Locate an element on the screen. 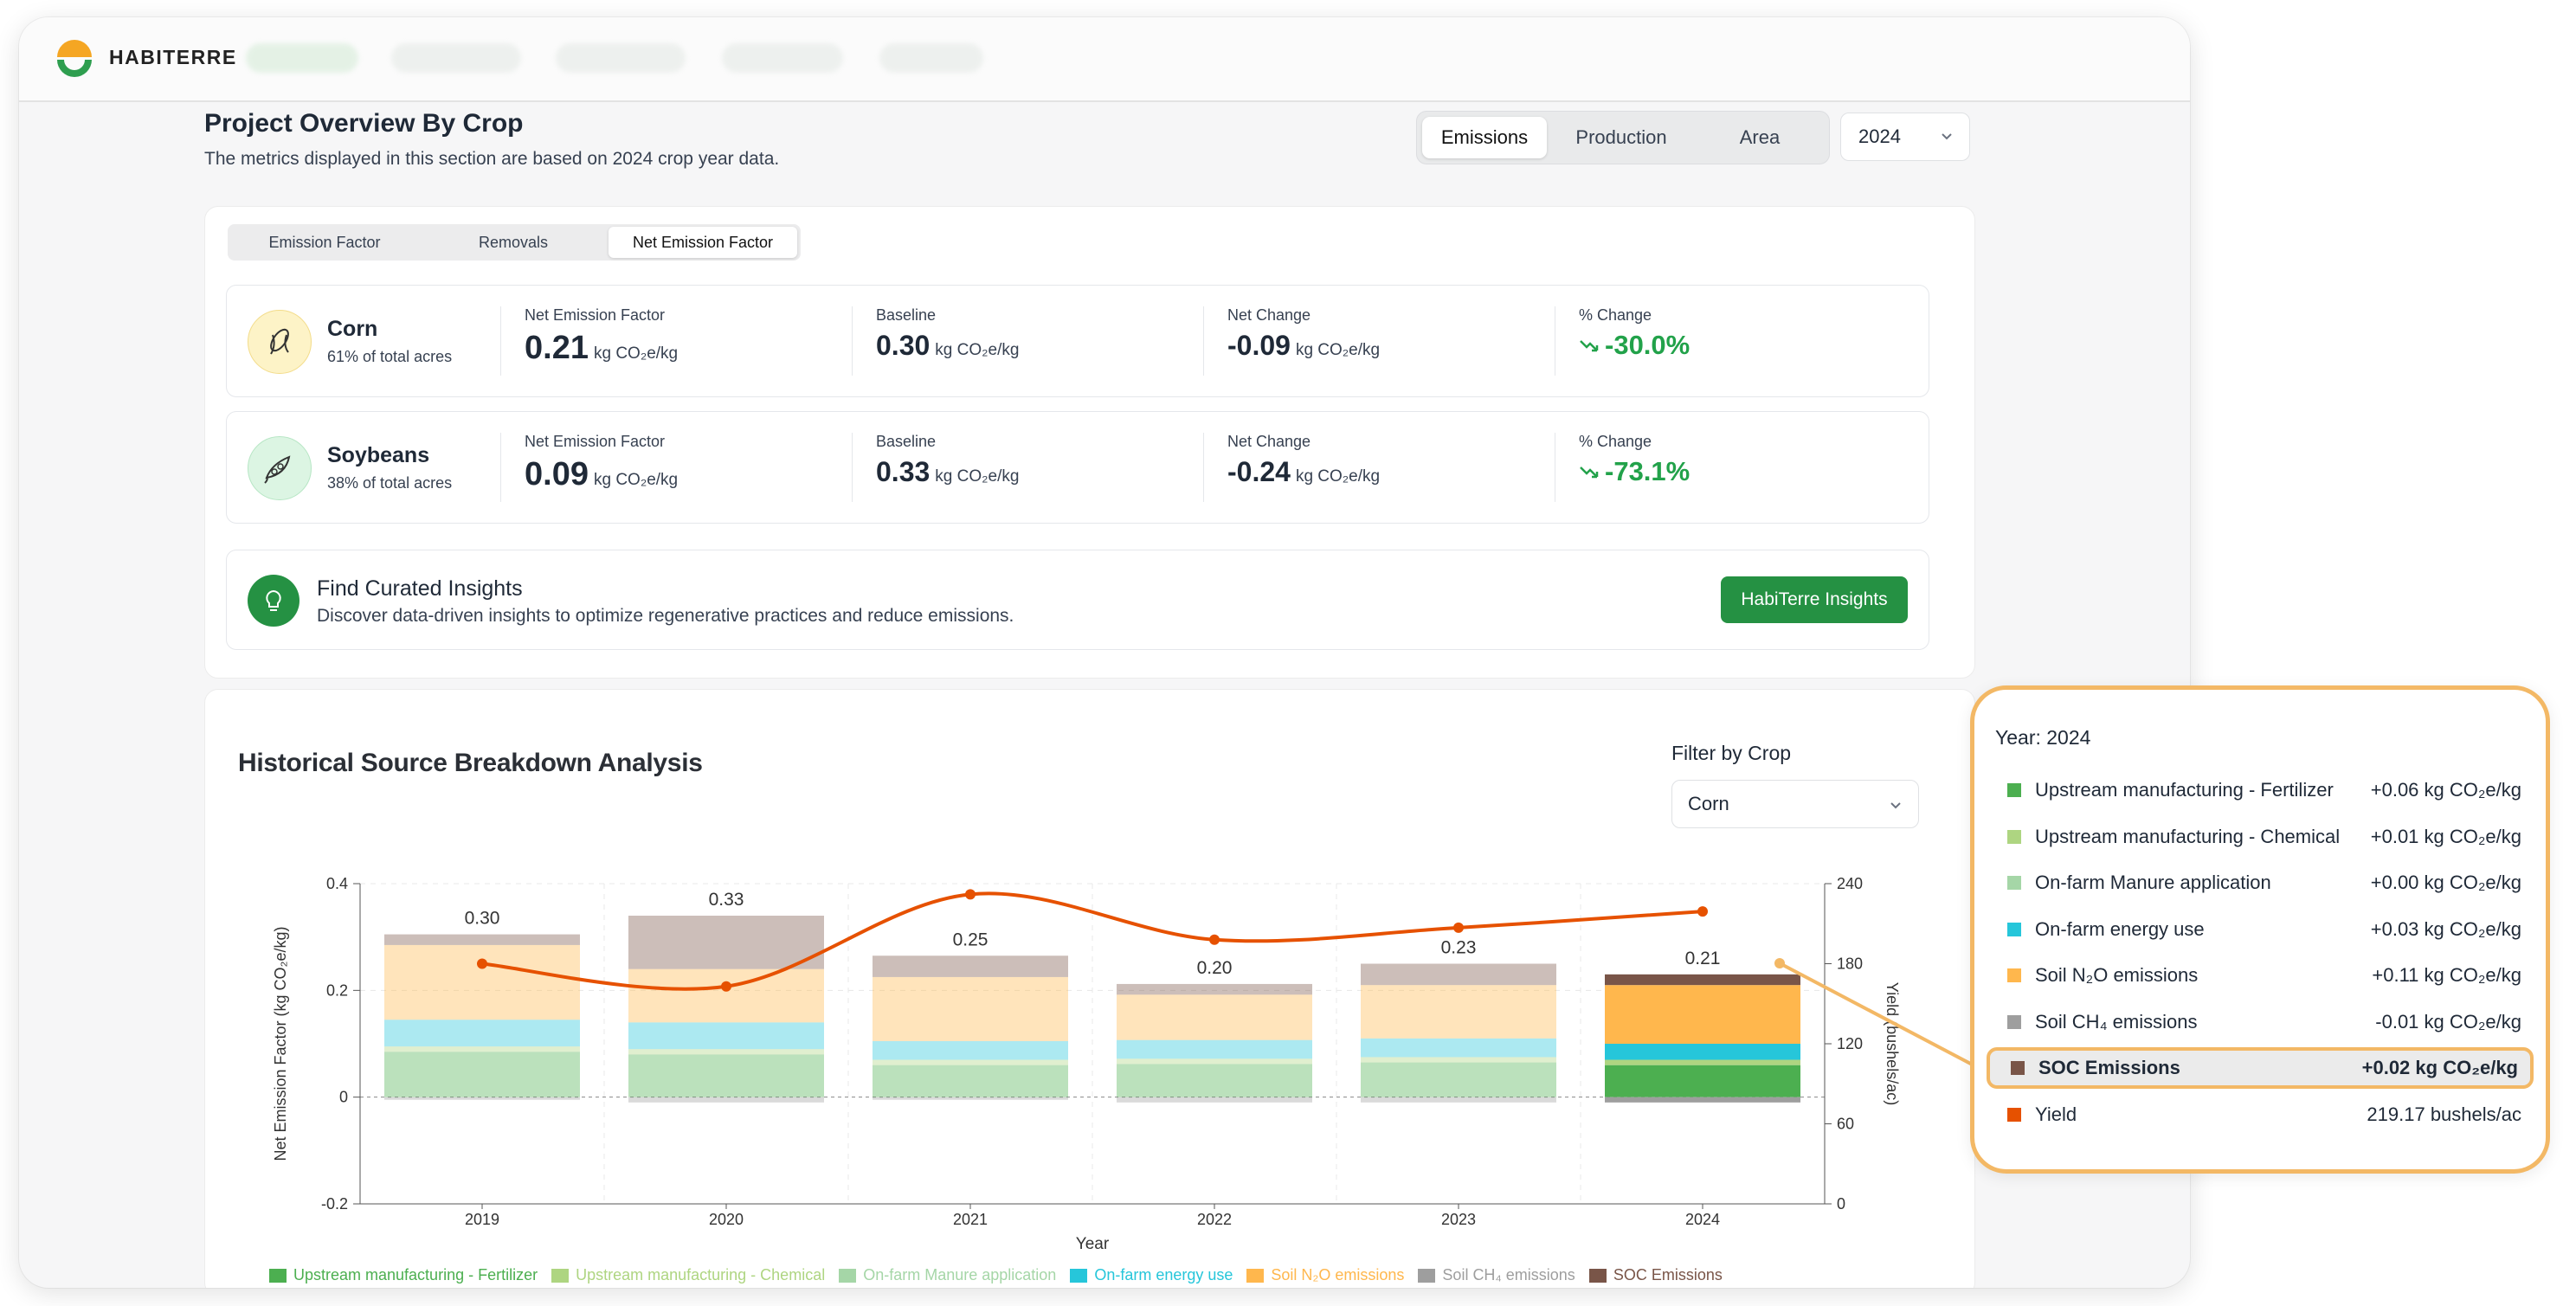  tooltip-label: On-farm Manure application is located at coordinates (2153, 882).